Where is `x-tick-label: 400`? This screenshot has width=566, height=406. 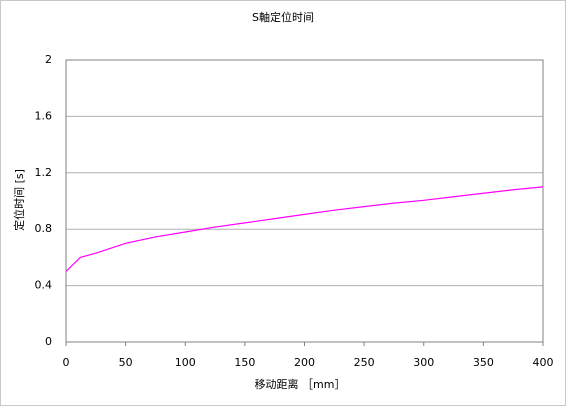
x-tick-label: 400 is located at coordinates (543, 362).